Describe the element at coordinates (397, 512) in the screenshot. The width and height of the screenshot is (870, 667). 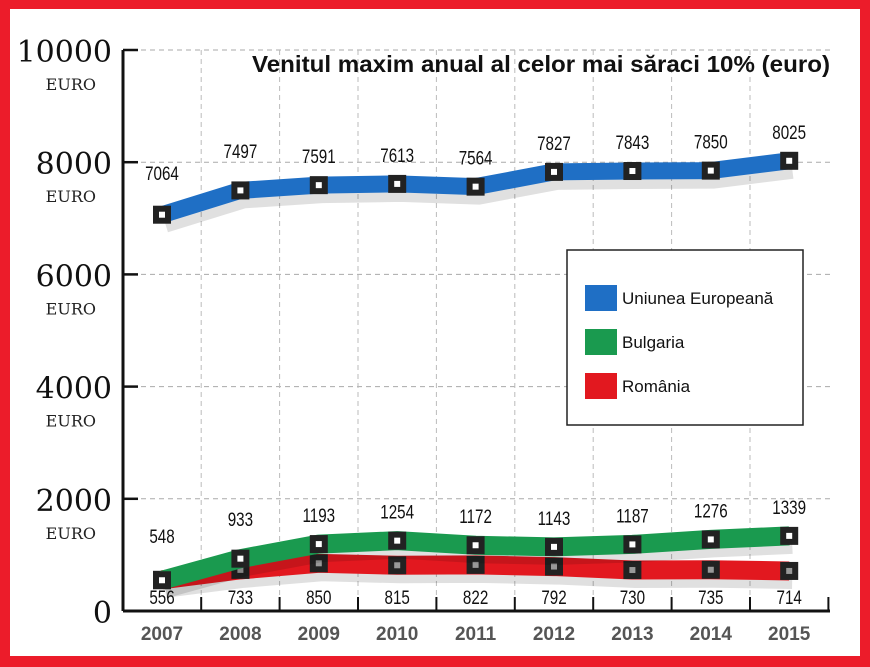
I see `data-label: 1254` at that location.